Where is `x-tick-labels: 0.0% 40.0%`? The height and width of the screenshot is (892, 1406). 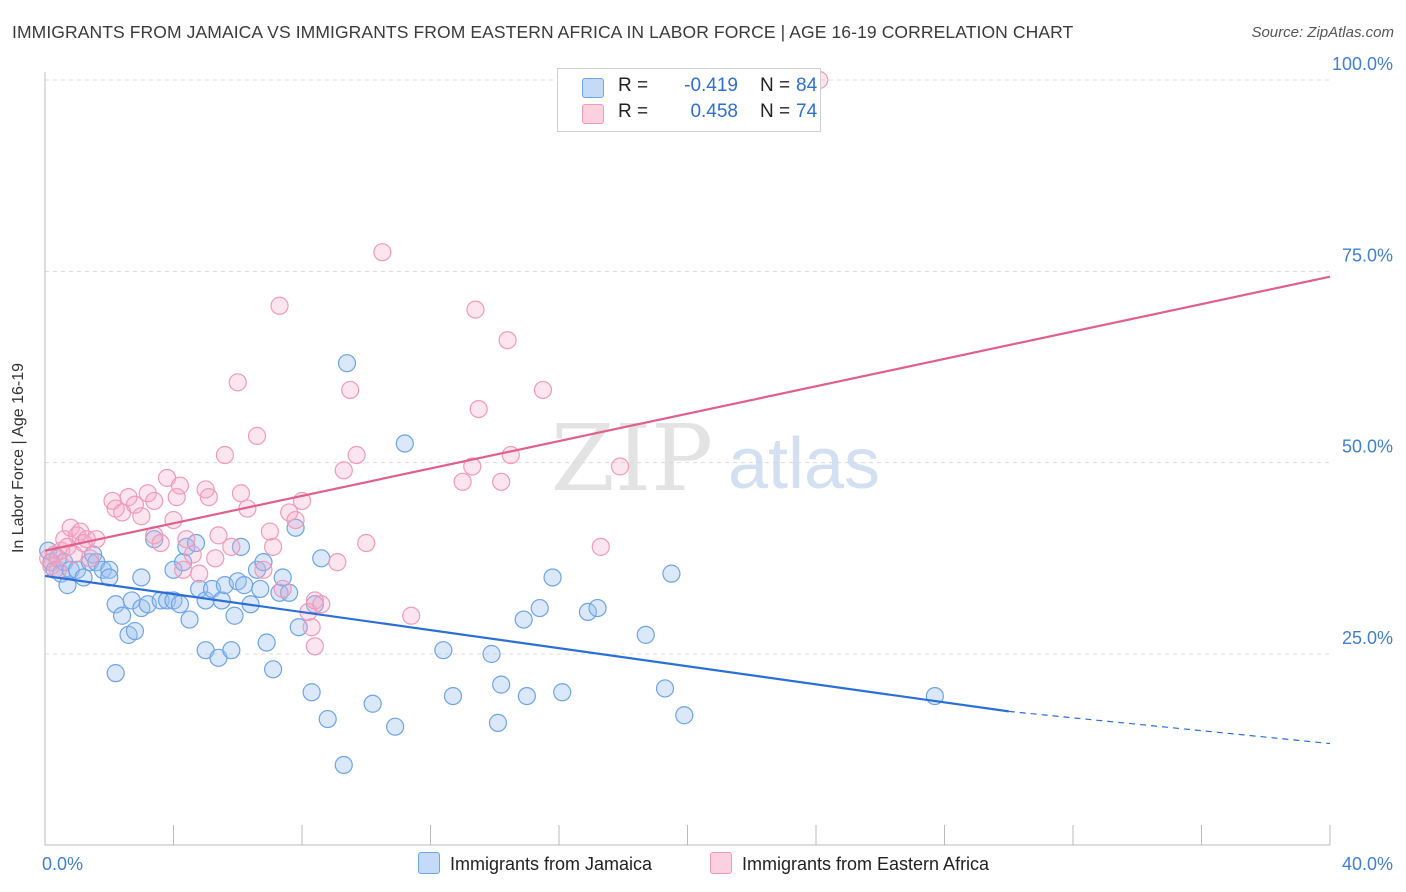 x-tick-labels: 0.0% 40.0% is located at coordinates (717, 864).